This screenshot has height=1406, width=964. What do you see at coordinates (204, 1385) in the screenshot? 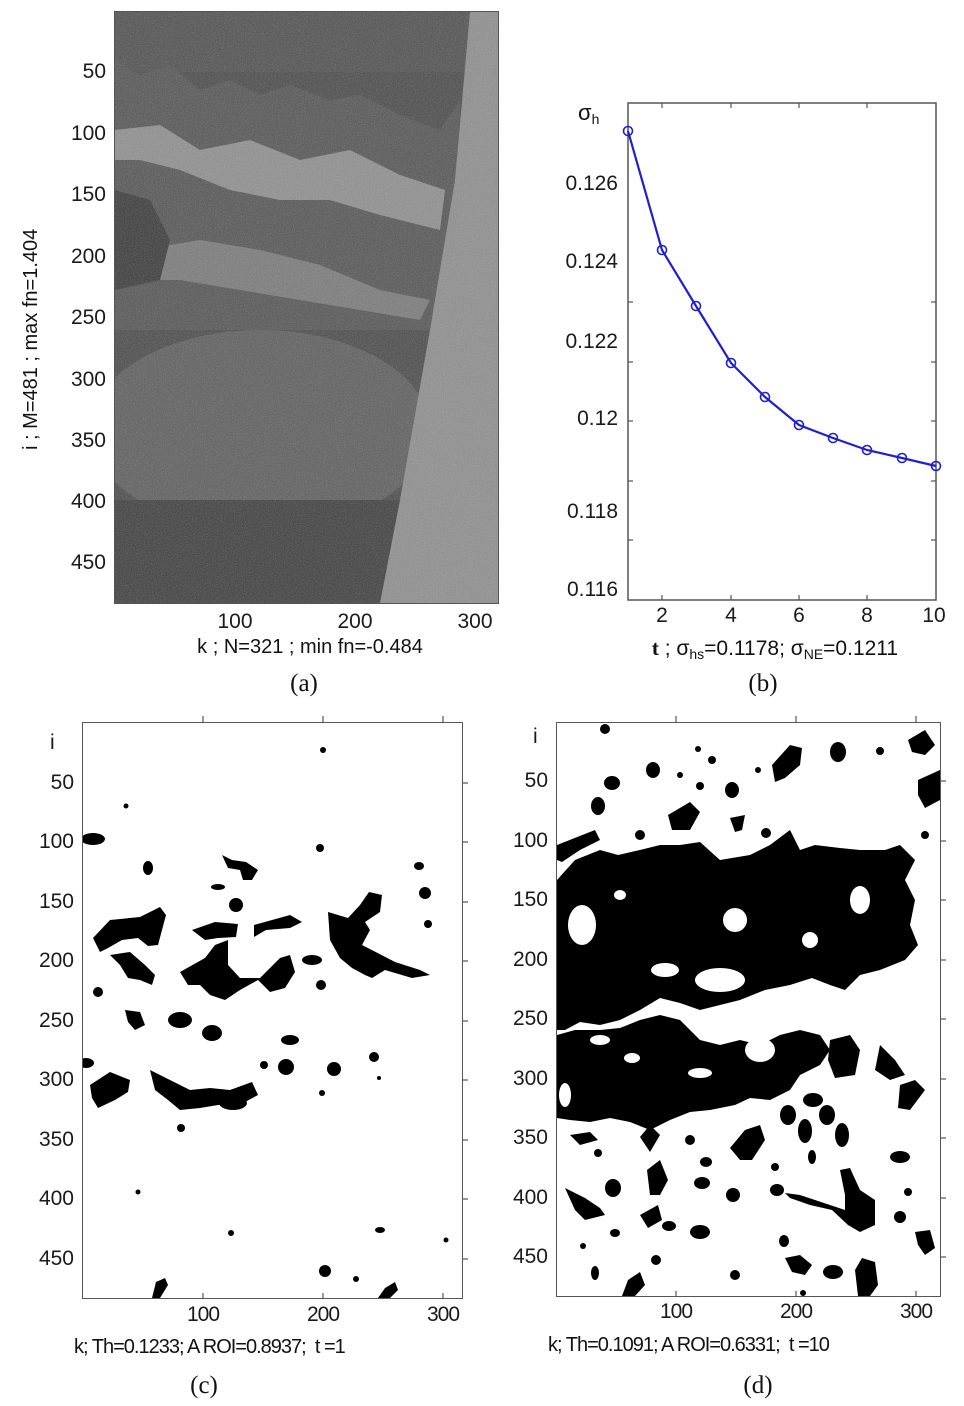
I see `caption-c: (c)` at bounding box center [204, 1385].